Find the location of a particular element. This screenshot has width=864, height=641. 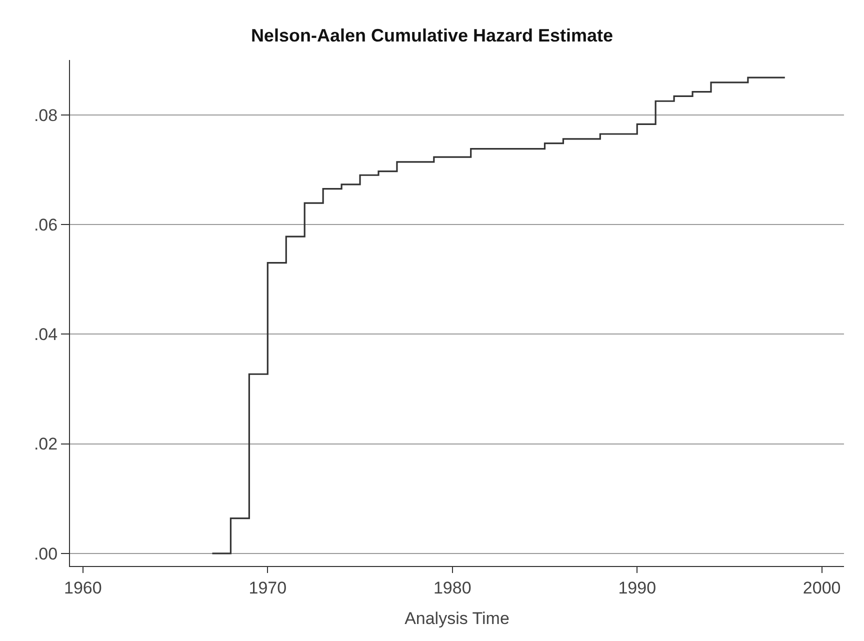

y-tick-label: .08 is located at coordinates (46, 115).